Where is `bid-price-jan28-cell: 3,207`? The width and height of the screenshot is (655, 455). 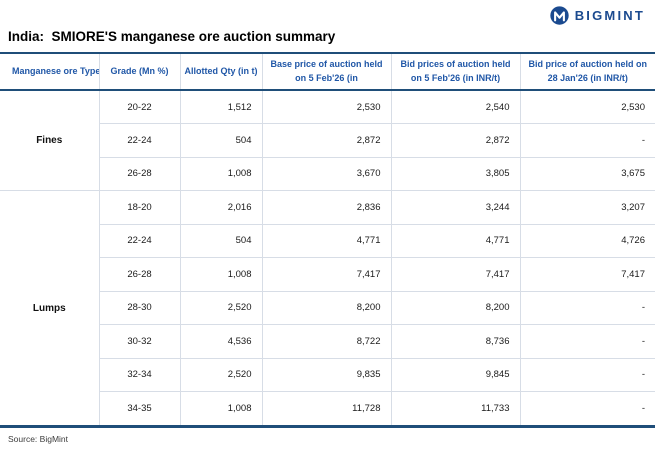 bid-price-jan28-cell: 3,207 is located at coordinates (587, 207).